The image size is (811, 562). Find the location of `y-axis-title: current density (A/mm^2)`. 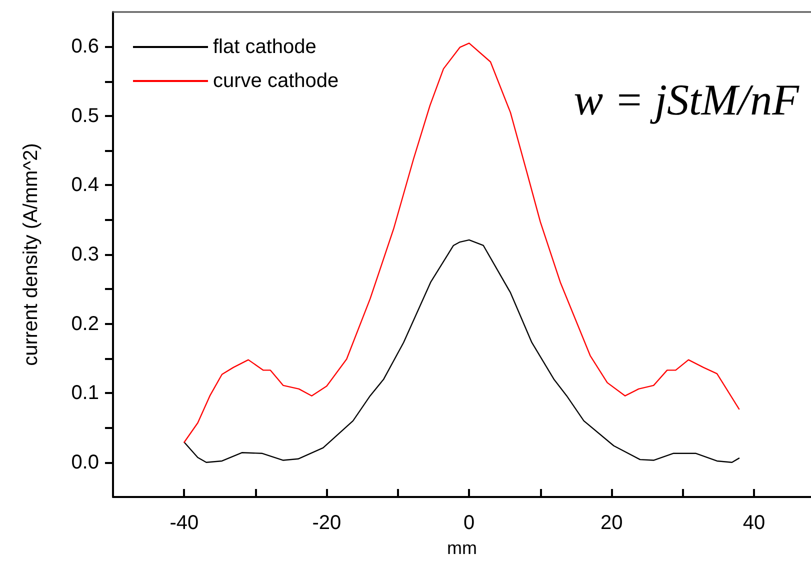

y-axis-title: current density (A/mm^2) is located at coordinates (31, 254).